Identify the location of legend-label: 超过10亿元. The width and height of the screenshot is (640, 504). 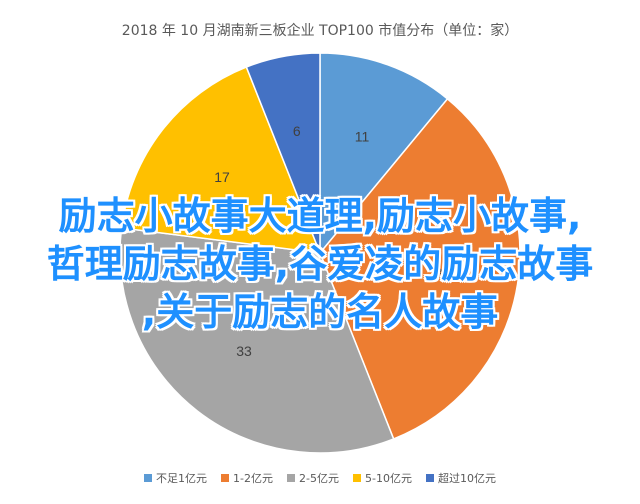
(466, 478).